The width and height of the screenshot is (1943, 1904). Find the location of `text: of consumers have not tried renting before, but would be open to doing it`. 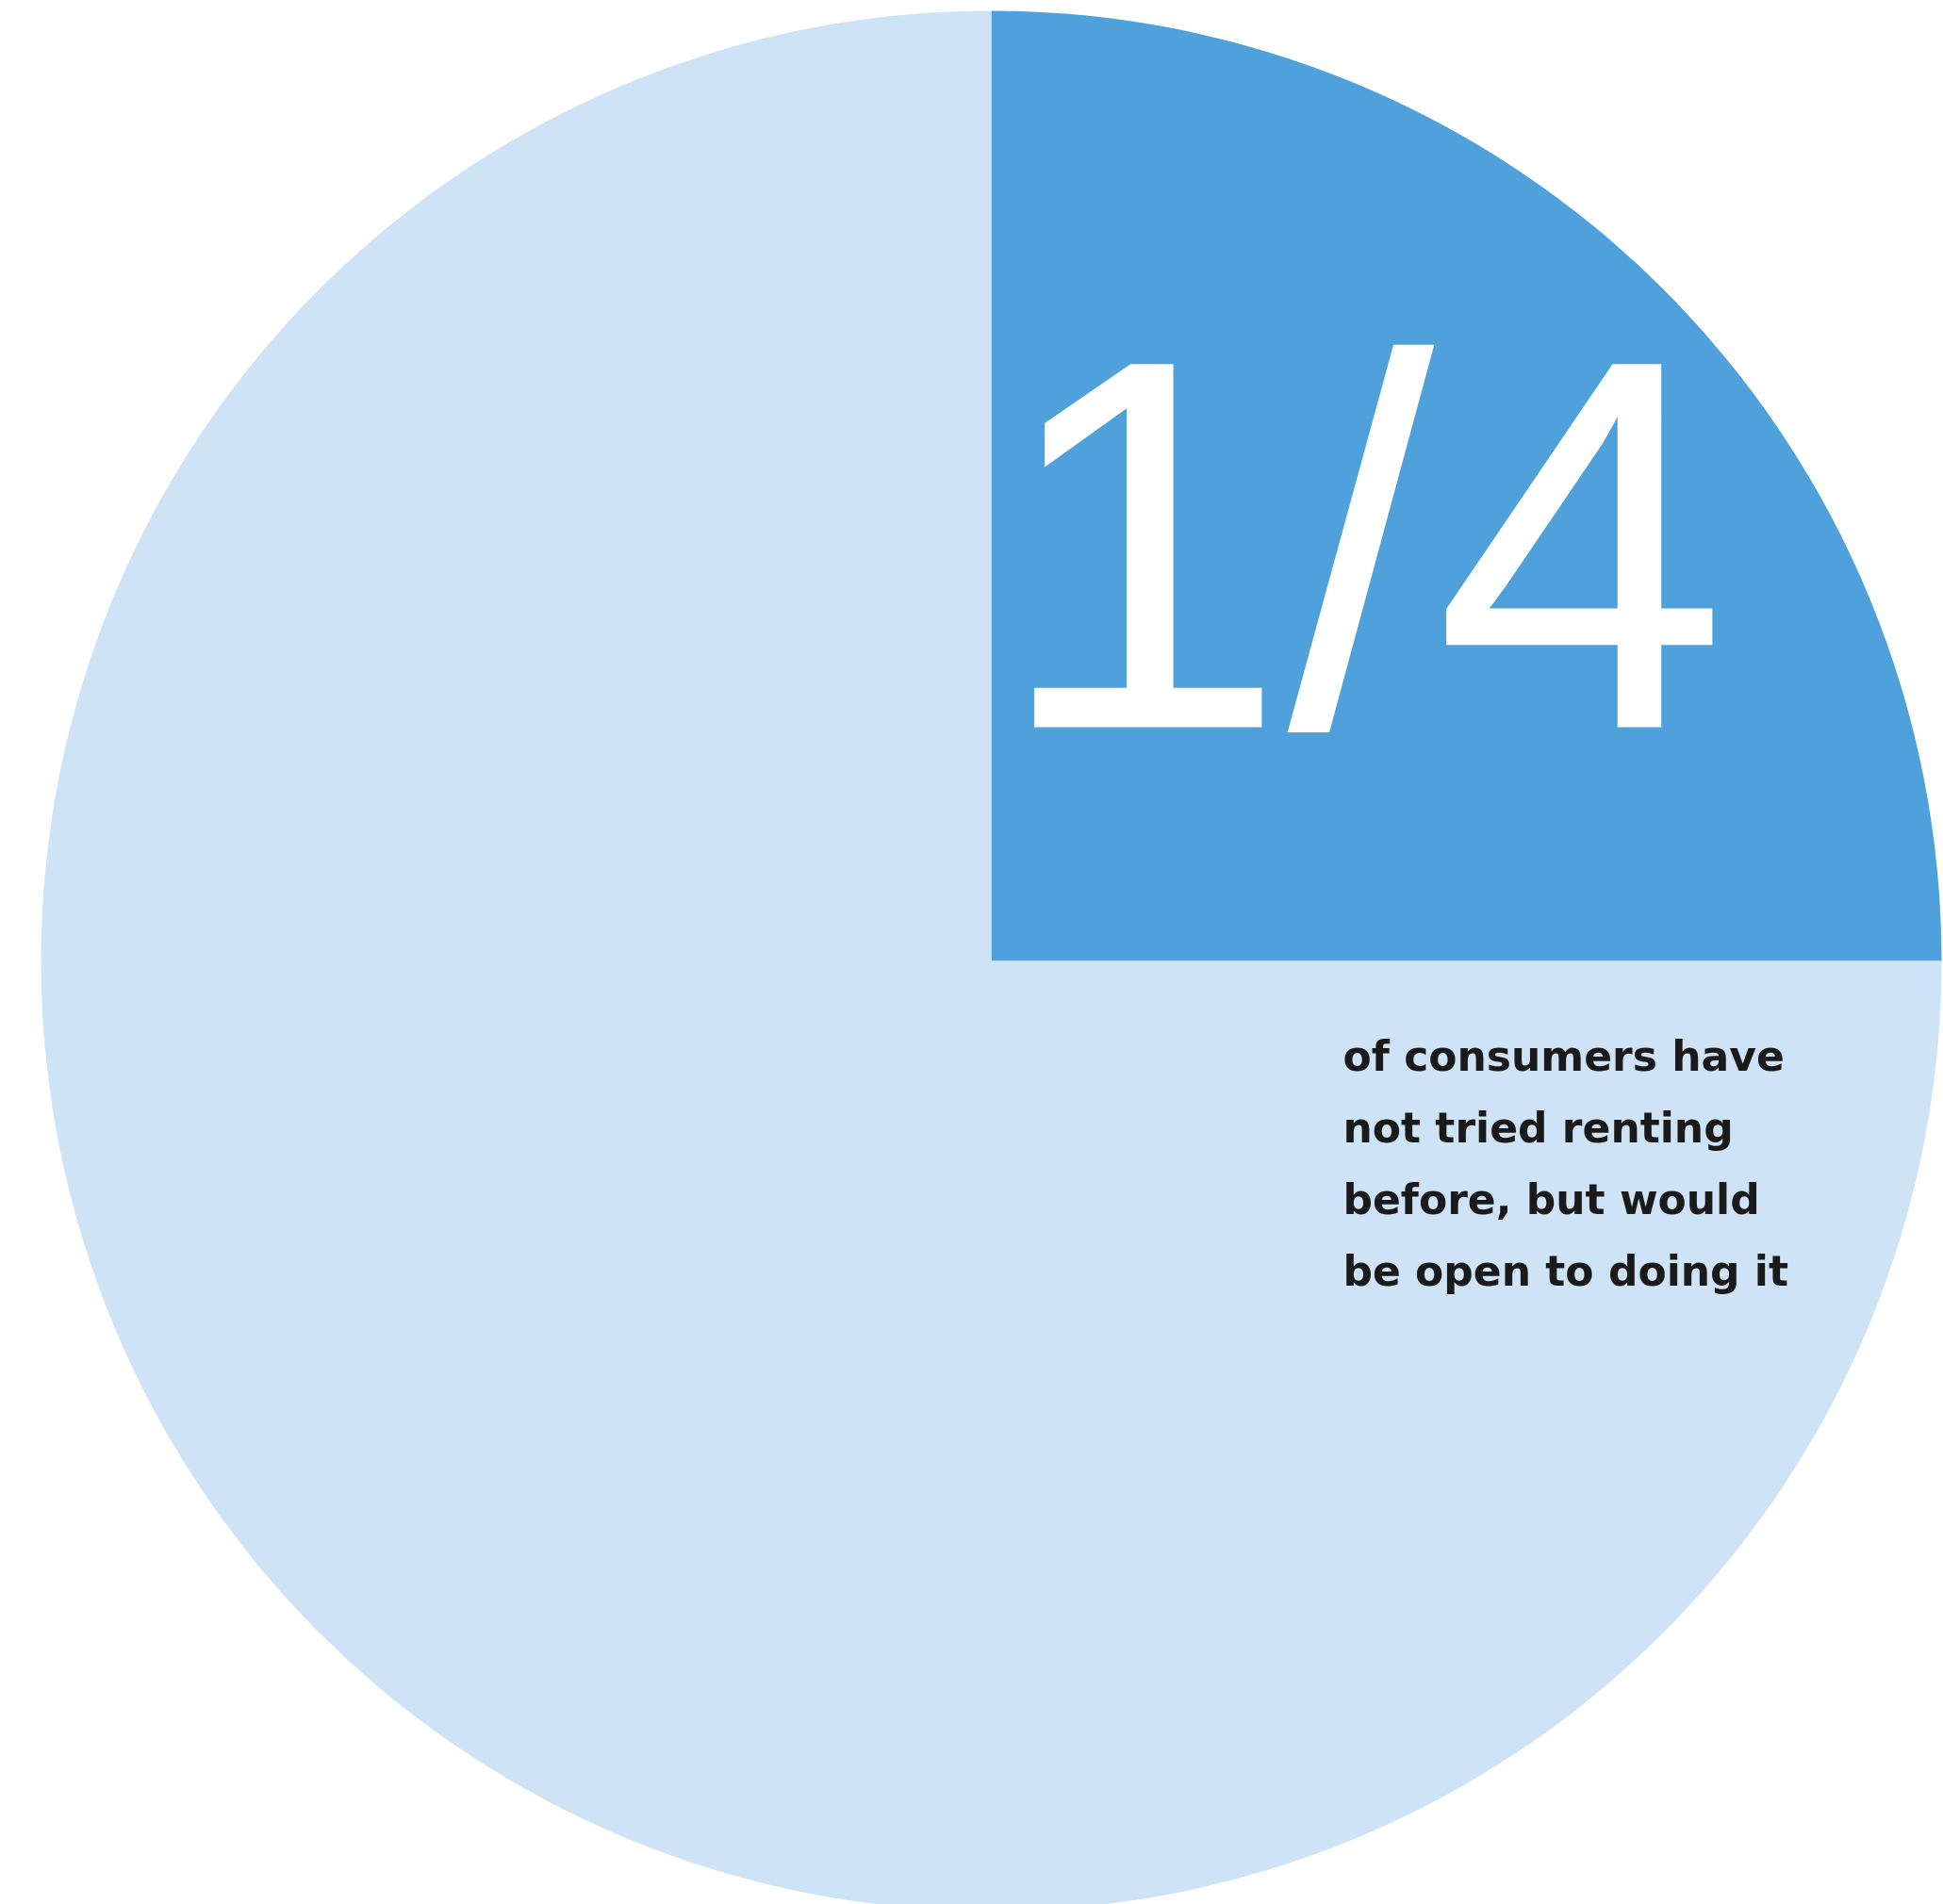

text: of consumers have not tried renting before, but would be open to doing it is located at coordinates (1565, 1163).